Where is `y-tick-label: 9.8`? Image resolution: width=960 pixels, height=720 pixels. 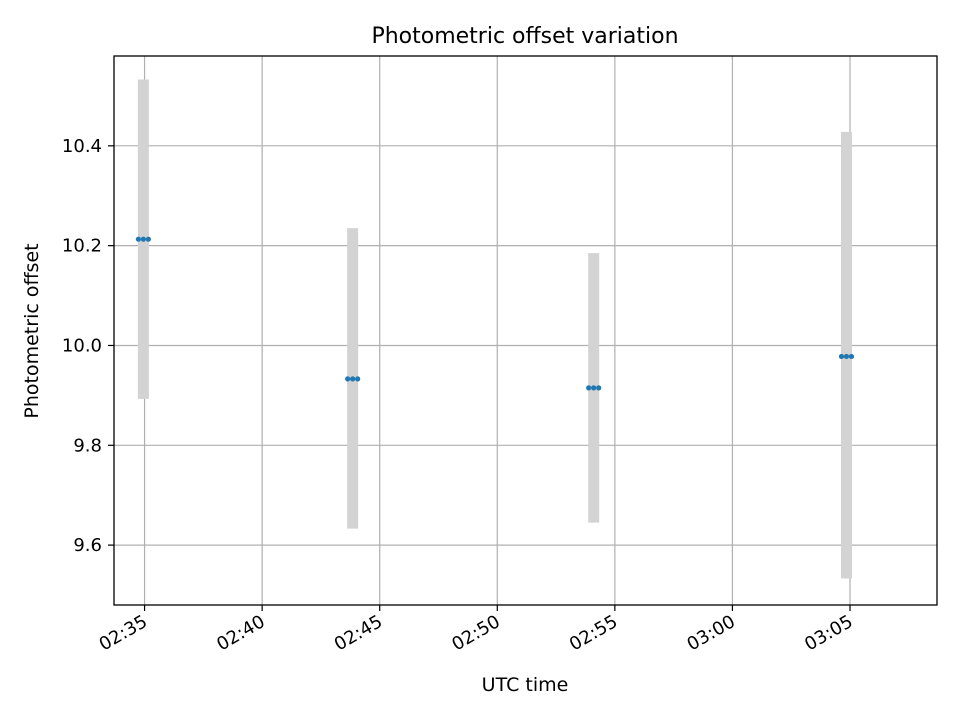 y-tick-label: 9.8 is located at coordinates (87, 445).